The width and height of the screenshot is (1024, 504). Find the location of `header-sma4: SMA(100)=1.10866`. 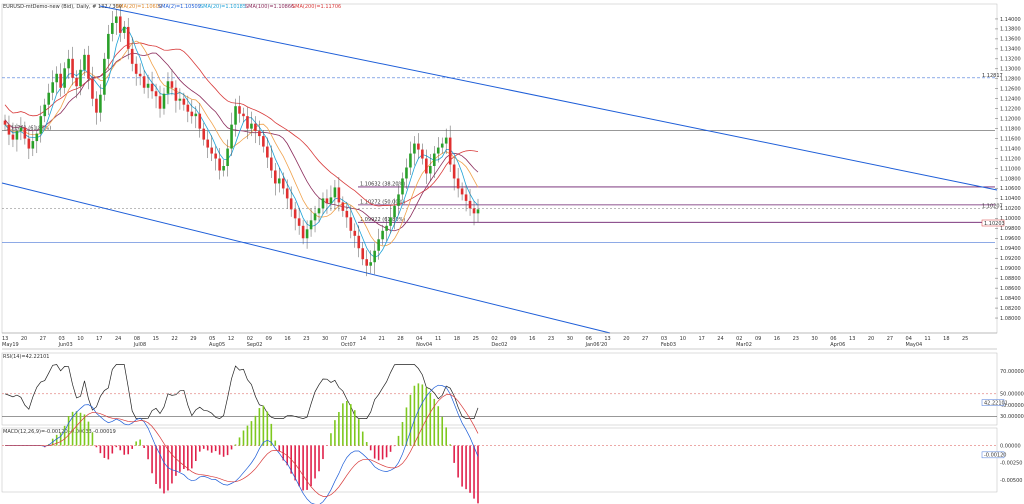

header-sma4: SMA(100)=1.10866 is located at coordinates (269, 7).